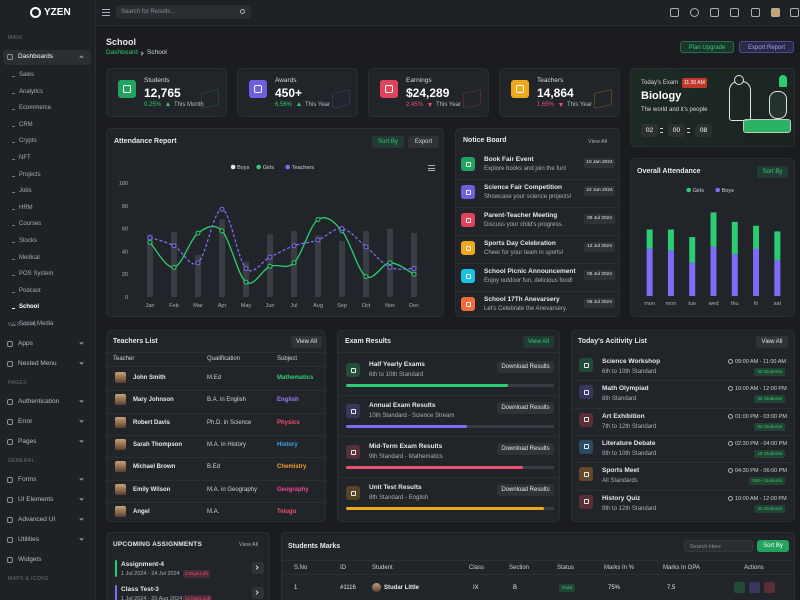 Image resolution: width=800 pixels, height=600 pixels. I want to click on students-badge: 15 Students, so click(769, 453).